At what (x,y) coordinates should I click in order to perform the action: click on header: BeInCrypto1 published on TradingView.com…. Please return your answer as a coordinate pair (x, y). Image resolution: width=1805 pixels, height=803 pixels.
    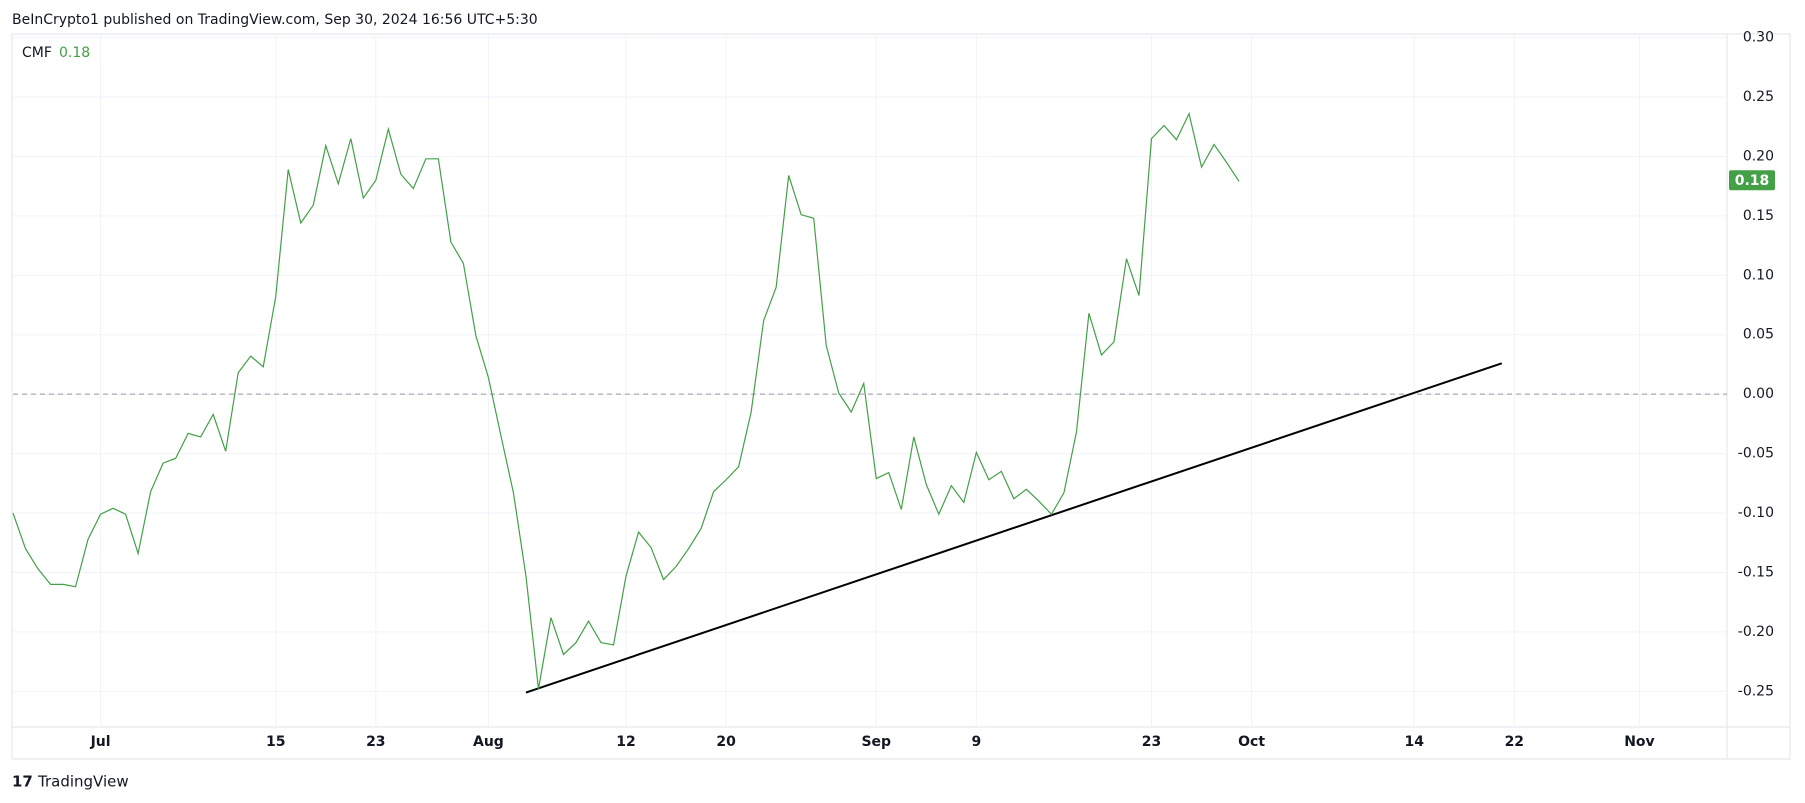
    Looking at the image, I should click on (275, 20).